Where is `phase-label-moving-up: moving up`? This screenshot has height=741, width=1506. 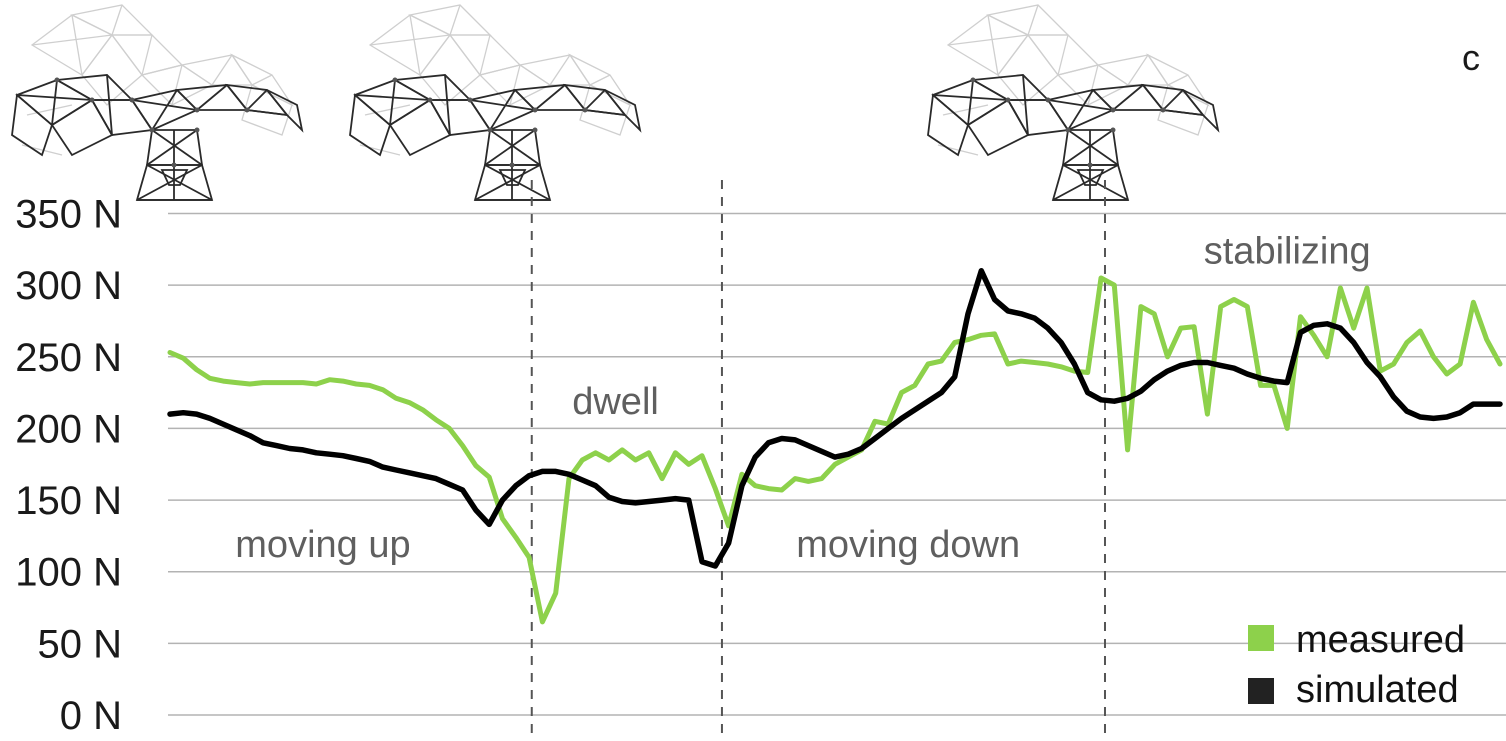
phase-label-moving-up: moving up is located at coordinates (322, 545).